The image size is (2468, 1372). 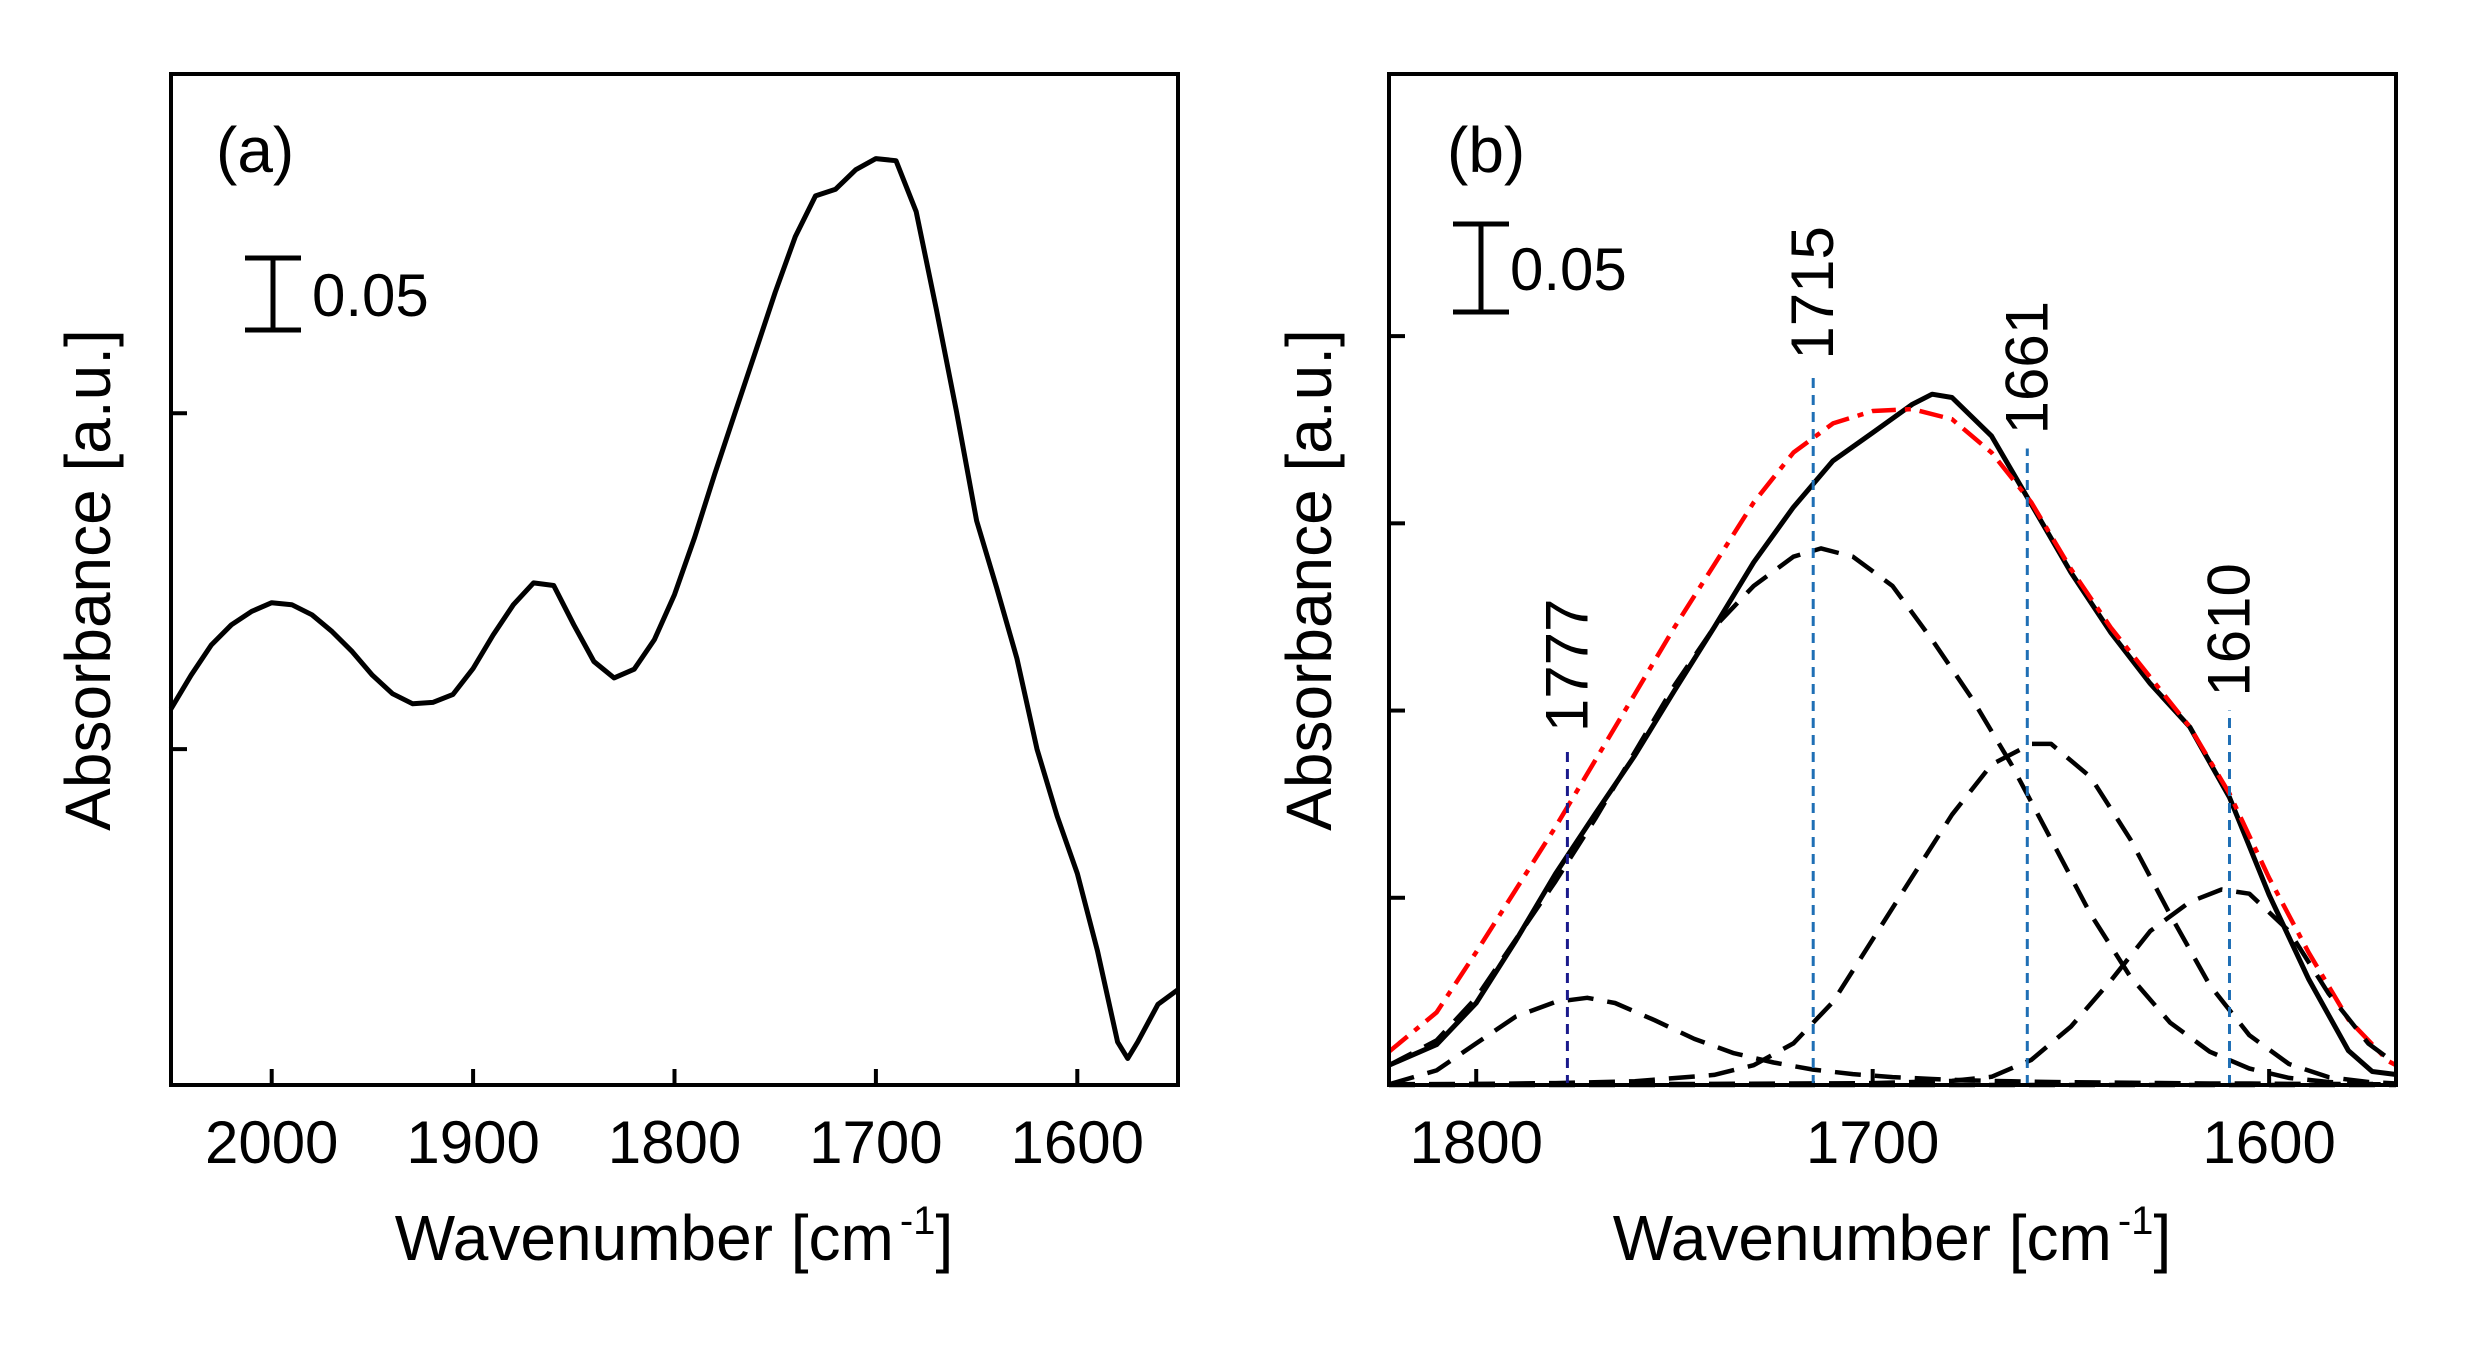 I want to click on scale-bar-label-b: 0.05, so click(x=1568, y=269).